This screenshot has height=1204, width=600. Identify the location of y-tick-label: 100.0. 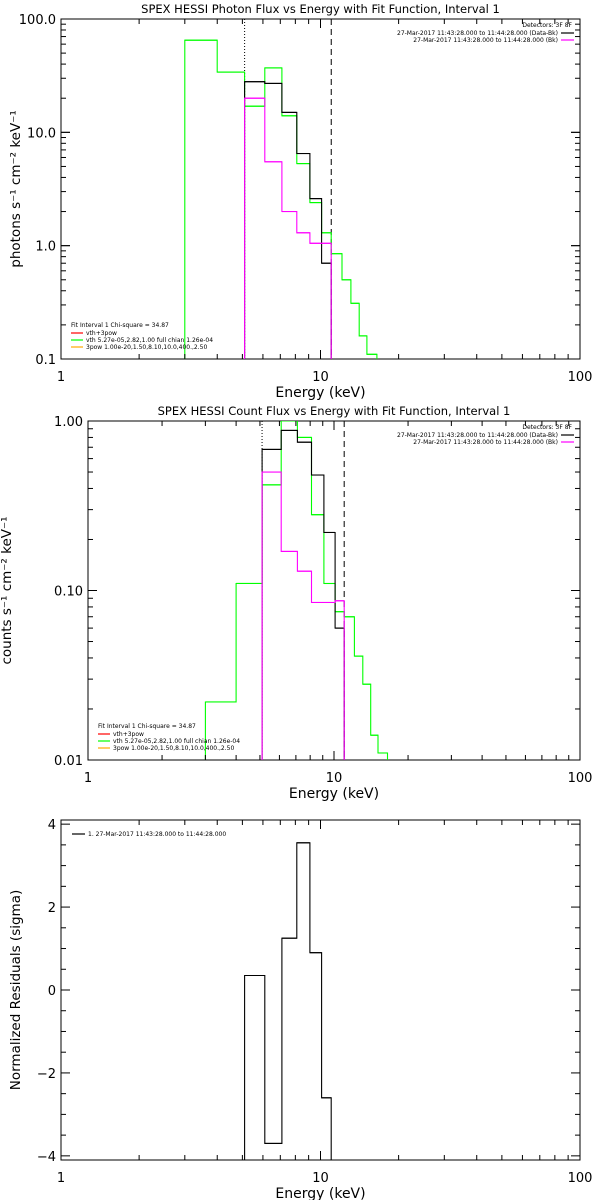
(37, 20).